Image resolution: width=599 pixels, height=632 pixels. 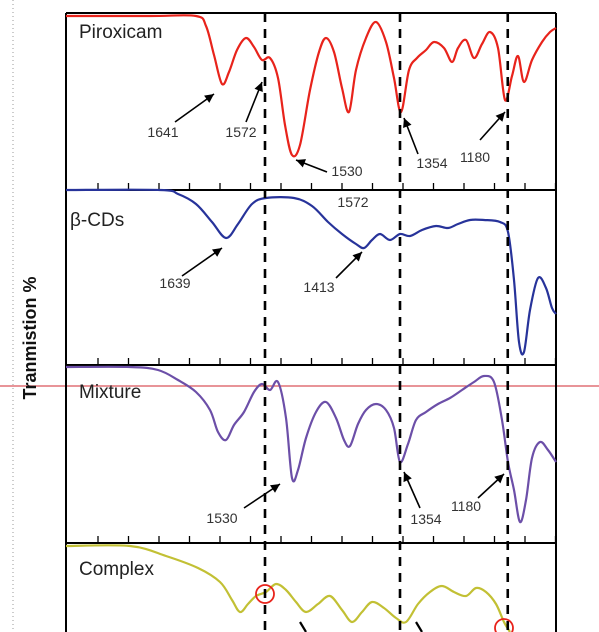 What do you see at coordinates (431, 163) in the screenshot?
I see `annotation-piroxicam-1354: 1354` at bounding box center [431, 163].